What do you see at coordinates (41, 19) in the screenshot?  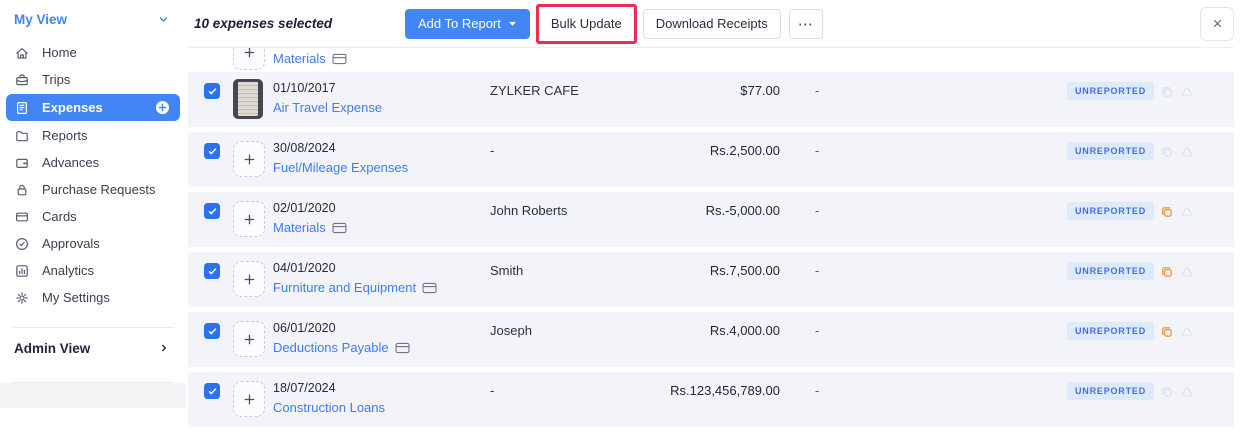 I see `view-switcher-label: My View` at bounding box center [41, 19].